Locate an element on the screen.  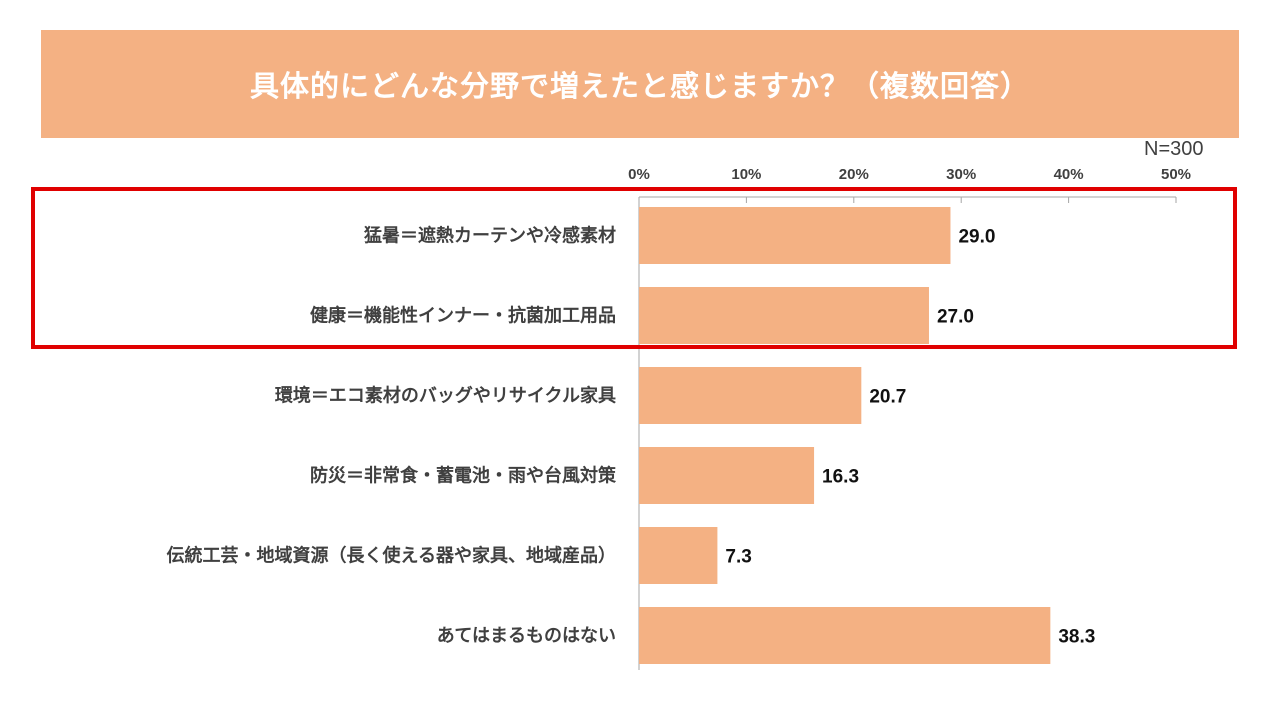
x-tick-label: 20% is located at coordinates (854, 174).